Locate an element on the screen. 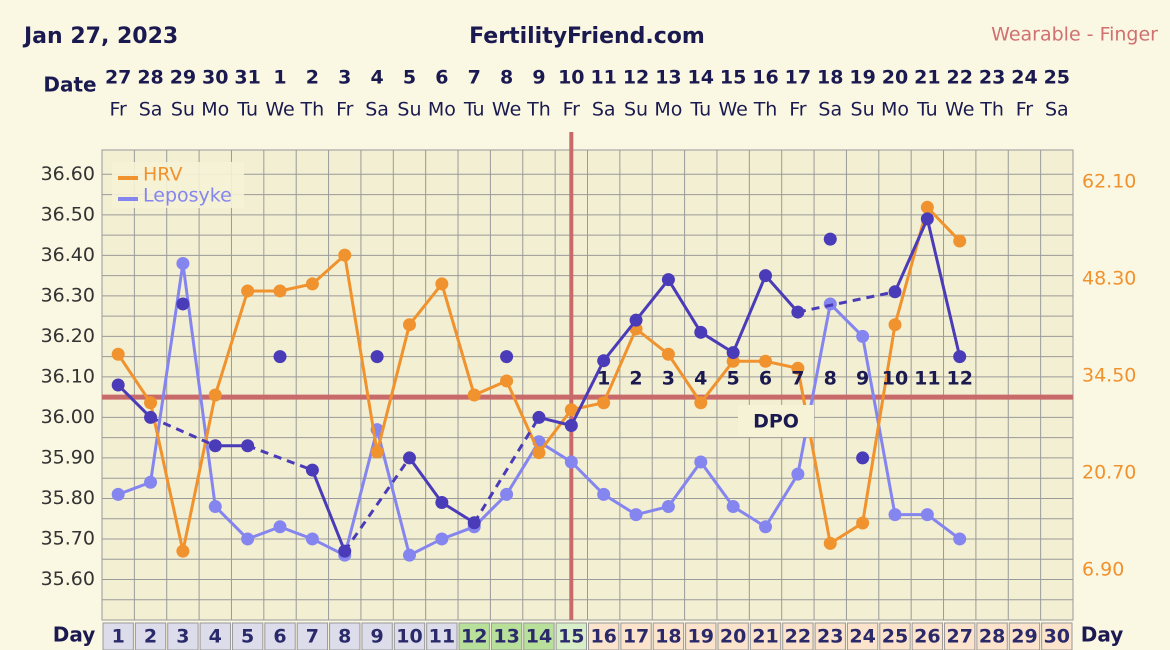 The height and width of the screenshot is (650, 1170). day-number: 22 is located at coordinates (798, 637).